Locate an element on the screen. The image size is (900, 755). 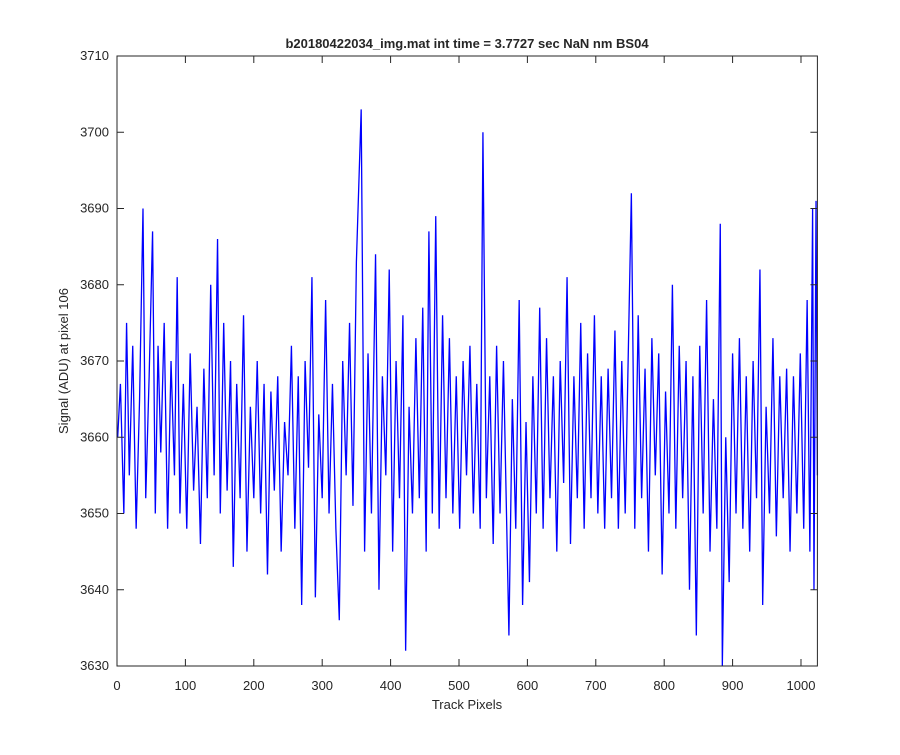
y-tick-label: 3670 is located at coordinates (94, 360).